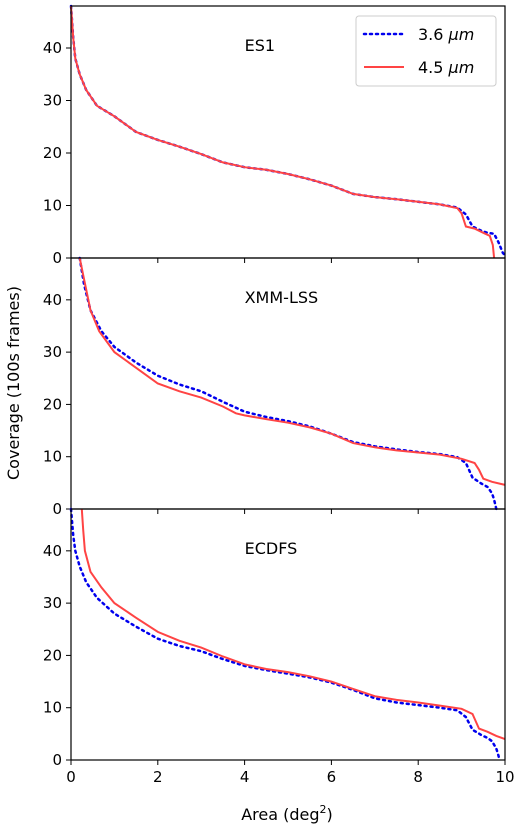  I want to click on panel-label-ecdfs: ECDFS, so click(271, 548).